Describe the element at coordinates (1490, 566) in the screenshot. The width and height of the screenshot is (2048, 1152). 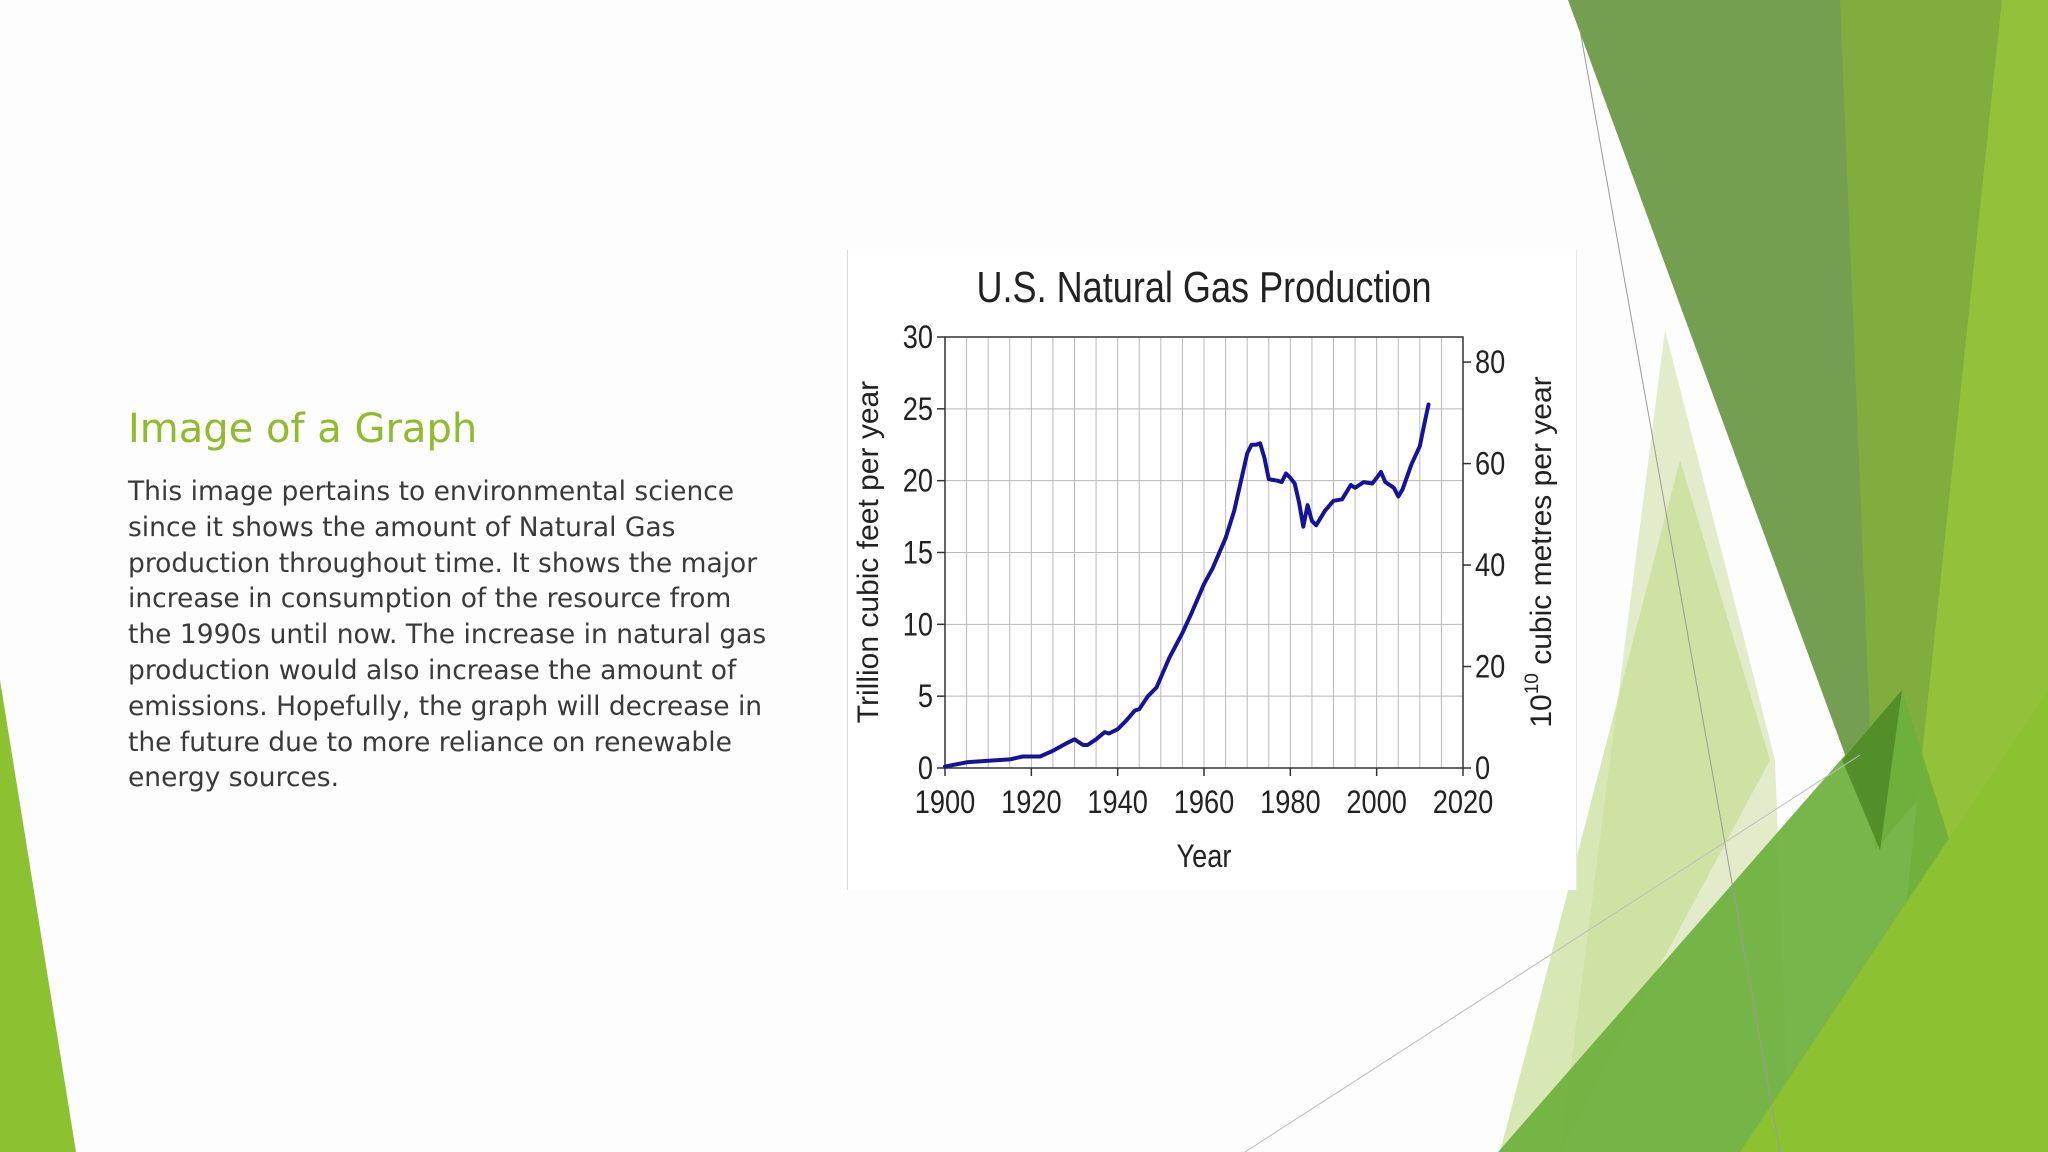
I see `y2-tick-label: 40` at that location.